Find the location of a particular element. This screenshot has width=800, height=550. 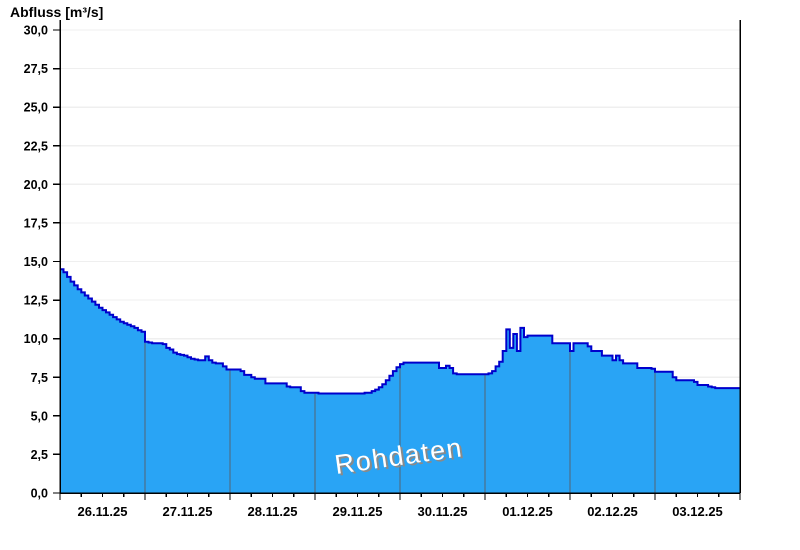

y-tick-label: 12,5 is located at coordinates (36, 301).